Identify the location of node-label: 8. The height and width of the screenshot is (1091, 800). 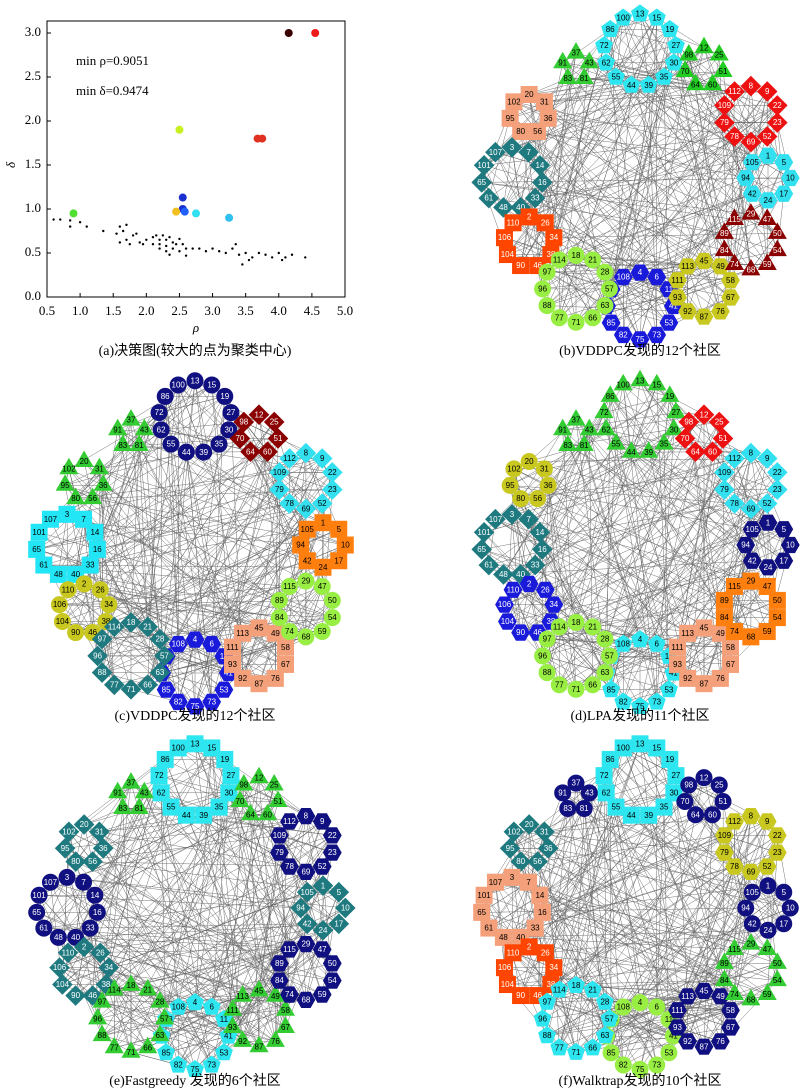
(751, 816).